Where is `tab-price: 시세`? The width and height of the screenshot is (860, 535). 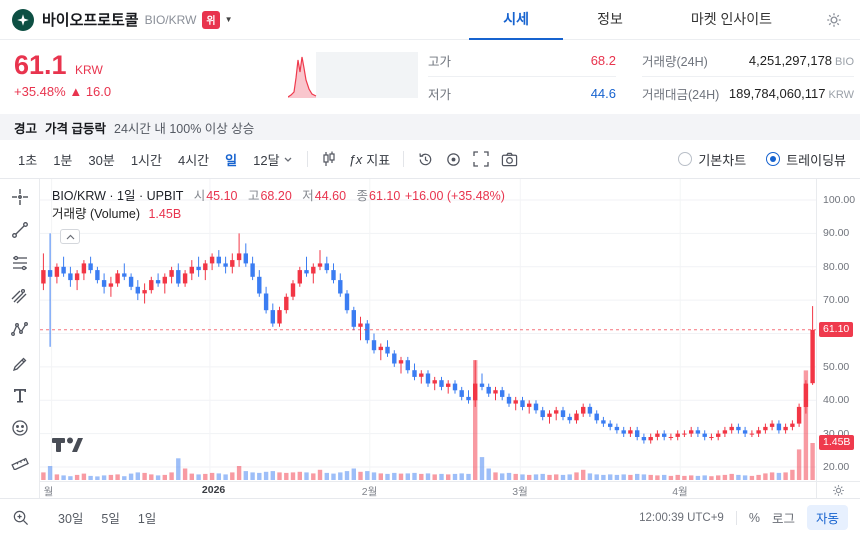
tab-price: 시세 is located at coordinates (516, 20).